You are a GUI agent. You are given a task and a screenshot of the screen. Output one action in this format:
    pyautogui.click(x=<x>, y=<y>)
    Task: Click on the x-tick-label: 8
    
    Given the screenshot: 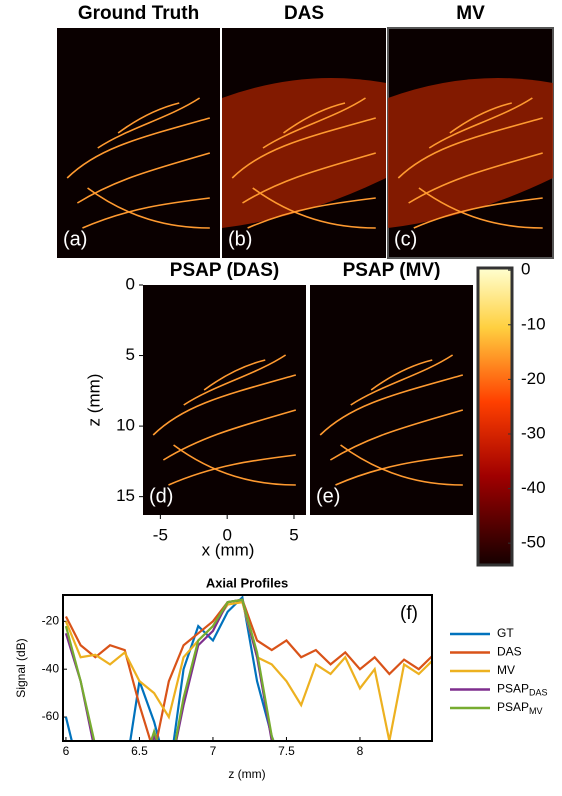 What is the action you would take?
    pyautogui.click(x=360, y=751)
    